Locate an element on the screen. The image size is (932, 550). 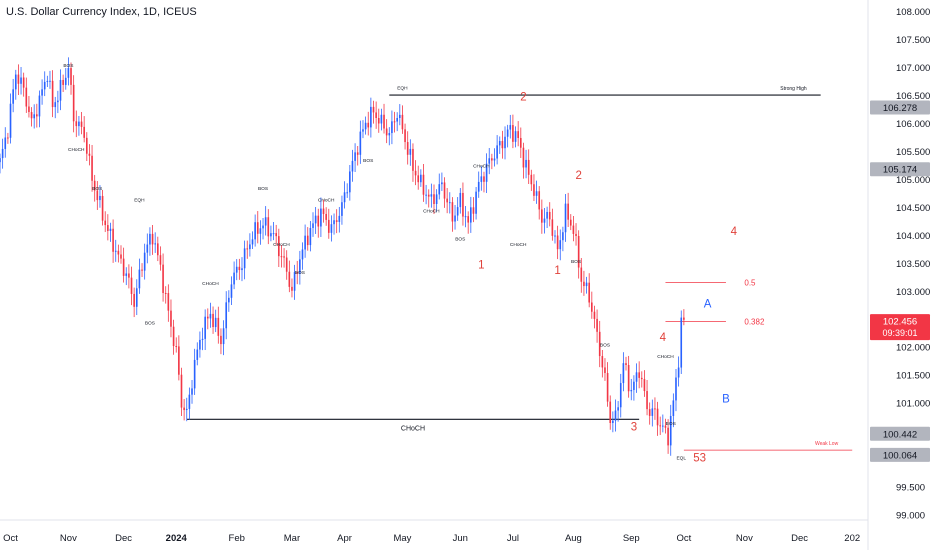
y-tick-label: 105.000 is located at coordinates (913, 180).